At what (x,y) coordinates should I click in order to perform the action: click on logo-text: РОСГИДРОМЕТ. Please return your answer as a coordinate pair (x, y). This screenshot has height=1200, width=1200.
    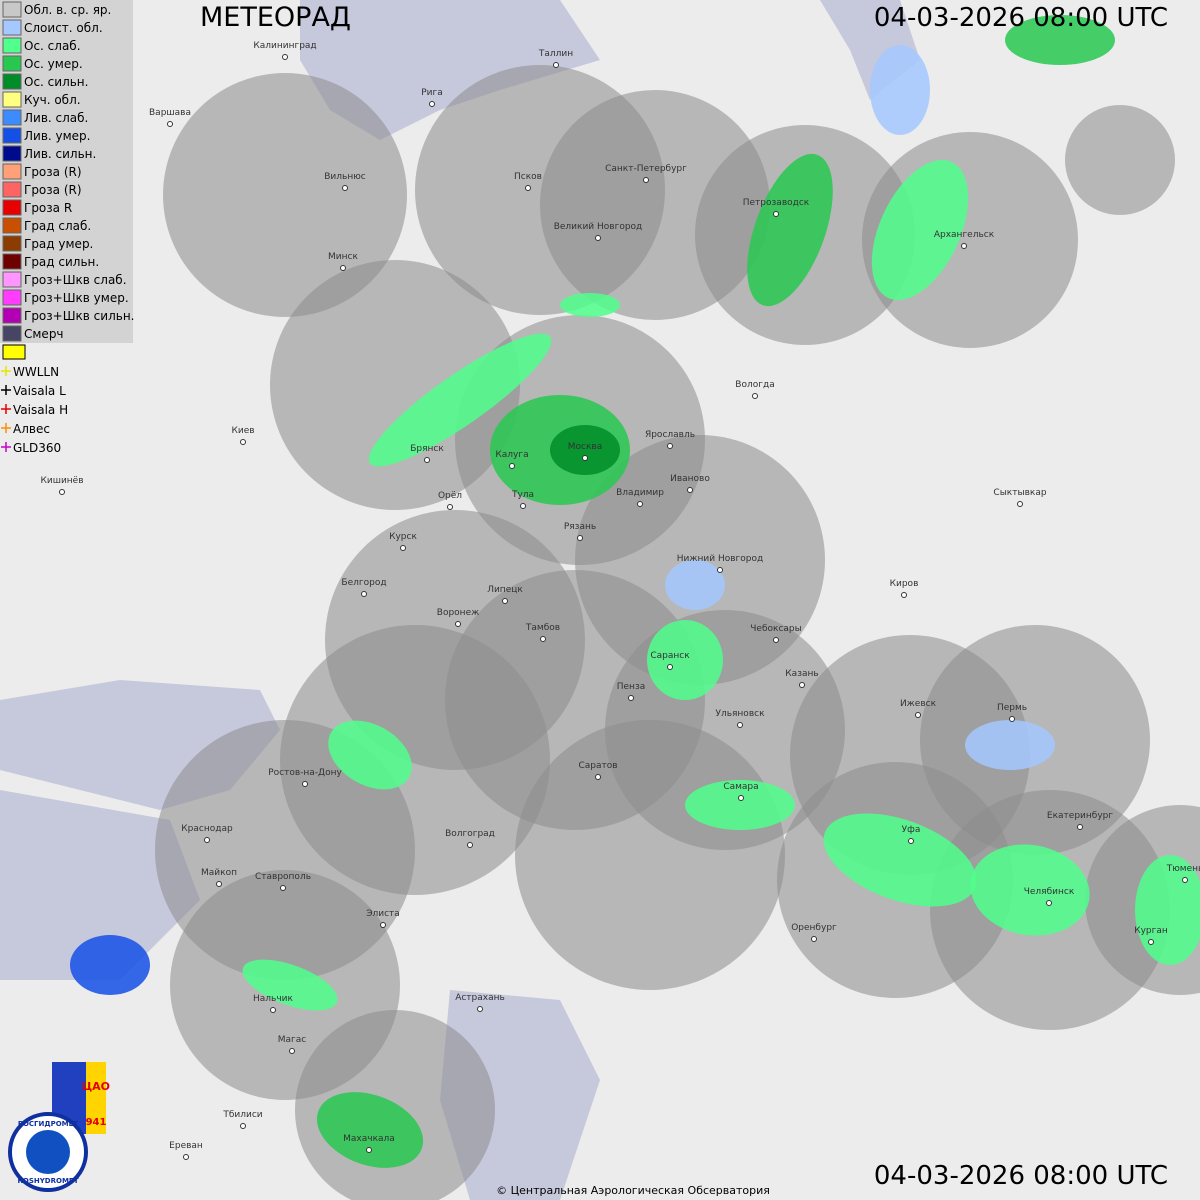
    Looking at the image, I should click on (48, 1124).